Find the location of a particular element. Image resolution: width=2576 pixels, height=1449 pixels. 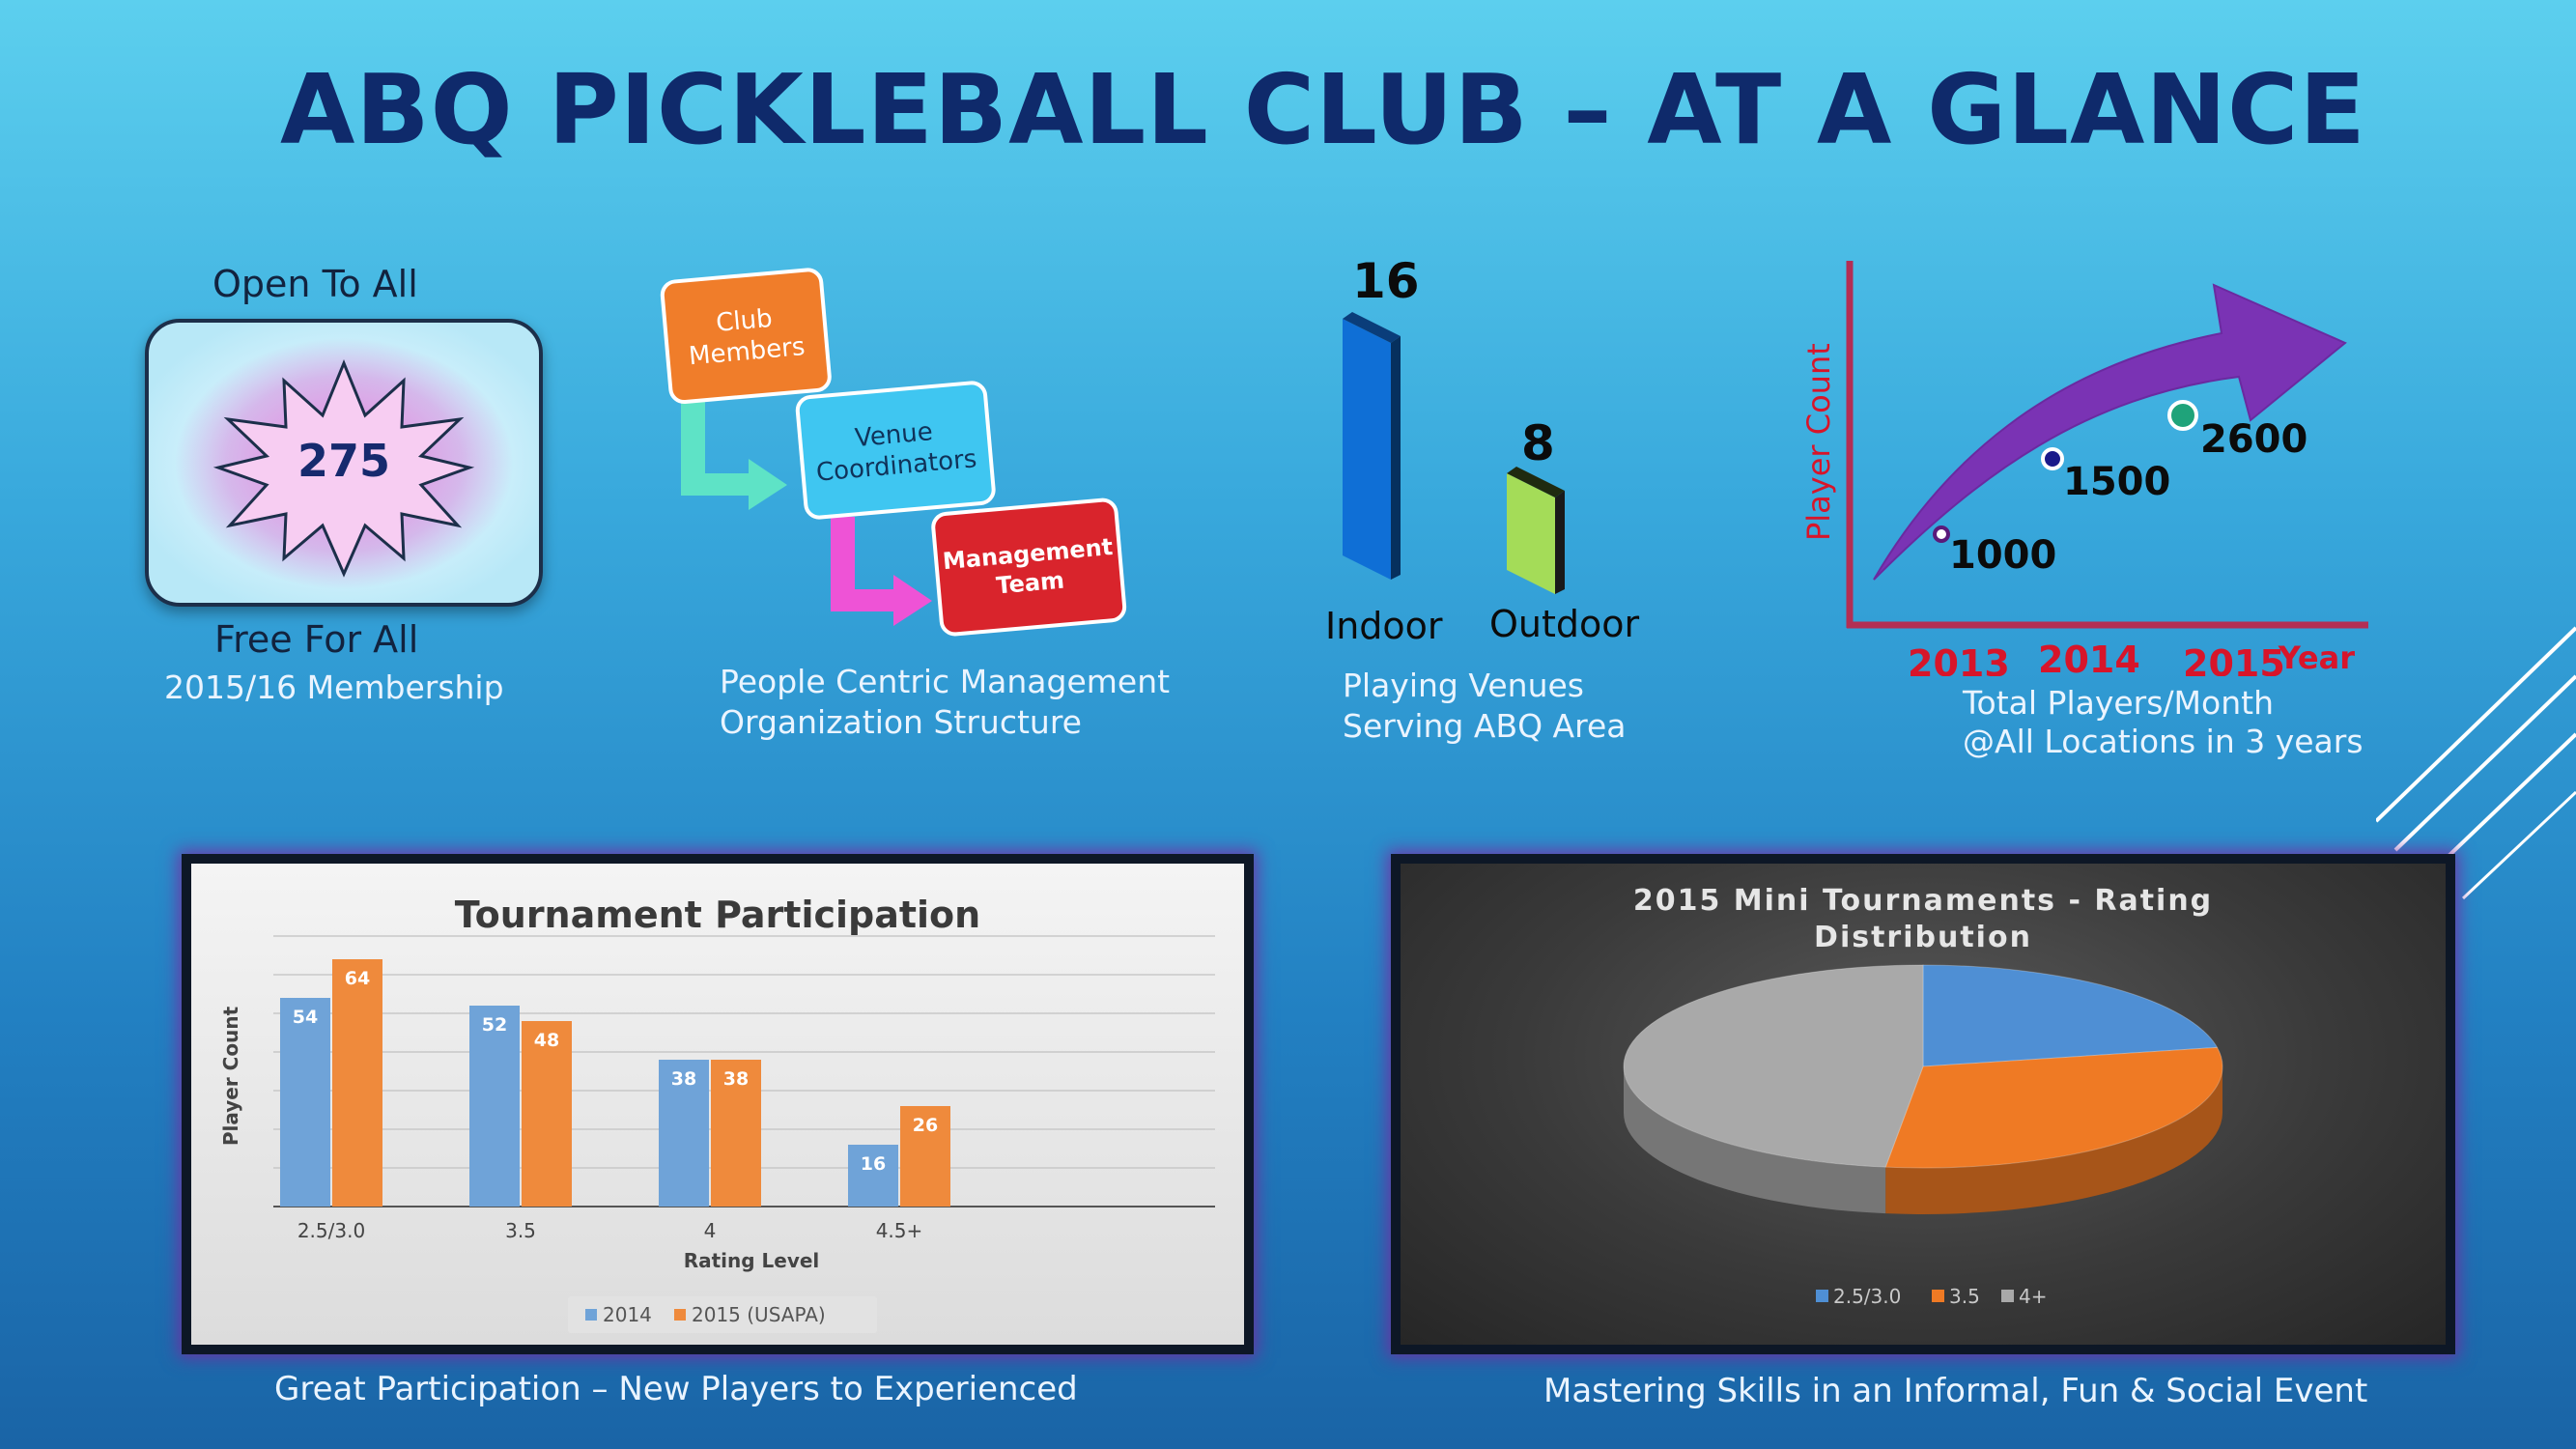

bar-2.5/3.0-2015 (USAPA) is located at coordinates (357, 1083).